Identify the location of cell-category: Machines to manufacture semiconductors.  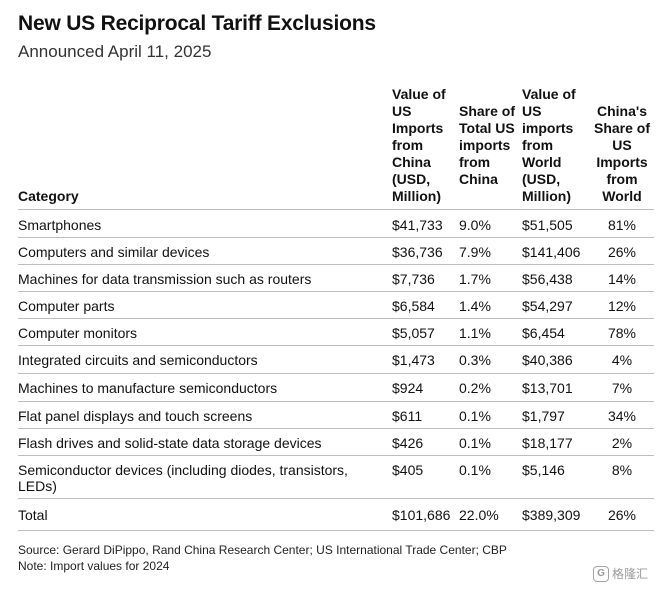
(148, 388).